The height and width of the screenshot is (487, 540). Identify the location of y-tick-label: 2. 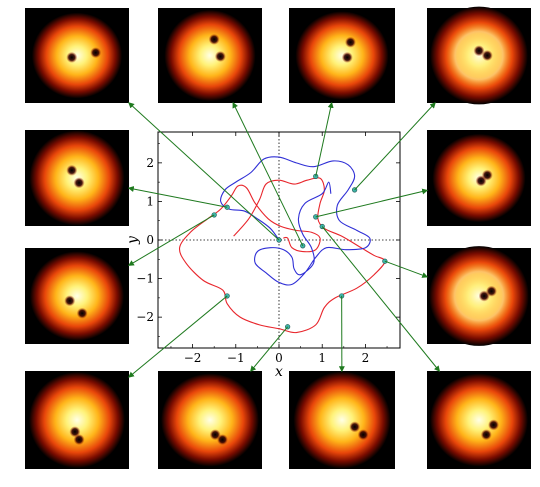
(150, 163).